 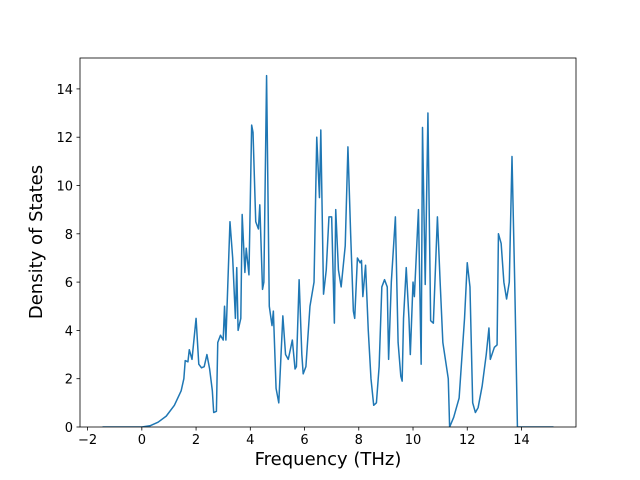 I want to click on x-tick-label: 14, so click(x=521, y=440).